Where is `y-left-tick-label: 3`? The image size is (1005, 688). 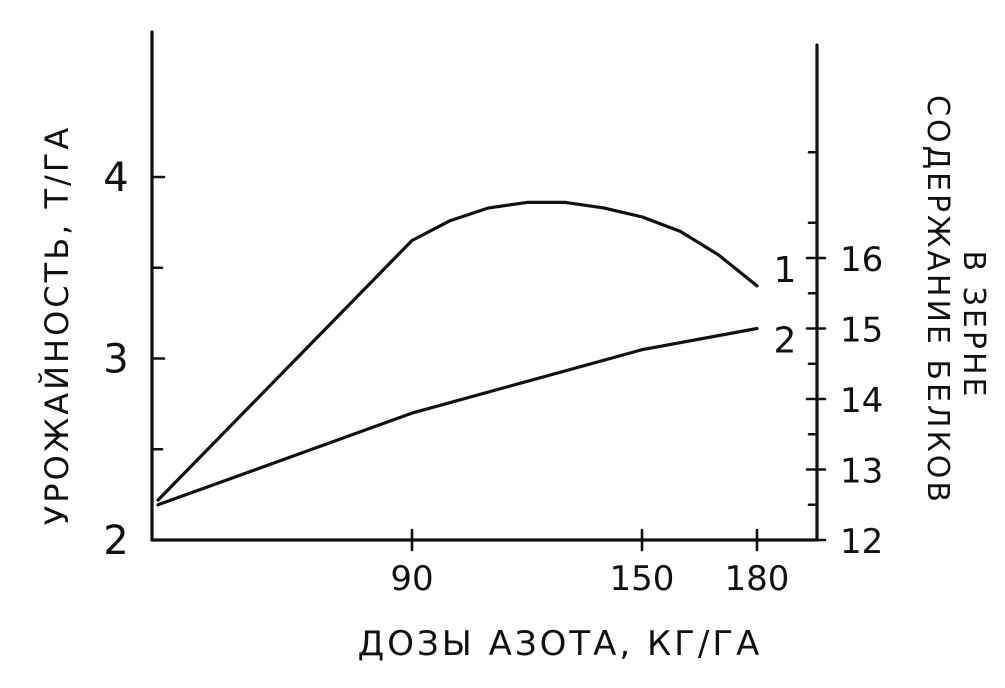
y-left-tick-label: 3 is located at coordinates (115, 360).